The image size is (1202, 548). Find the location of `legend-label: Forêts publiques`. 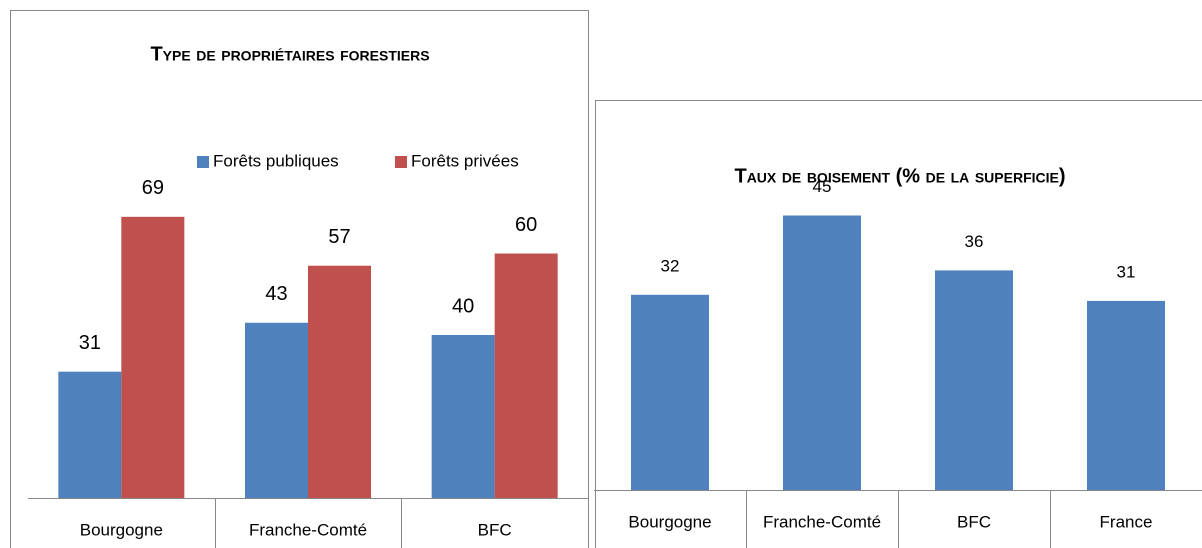

legend-label: Forêts publiques is located at coordinates (276, 160).